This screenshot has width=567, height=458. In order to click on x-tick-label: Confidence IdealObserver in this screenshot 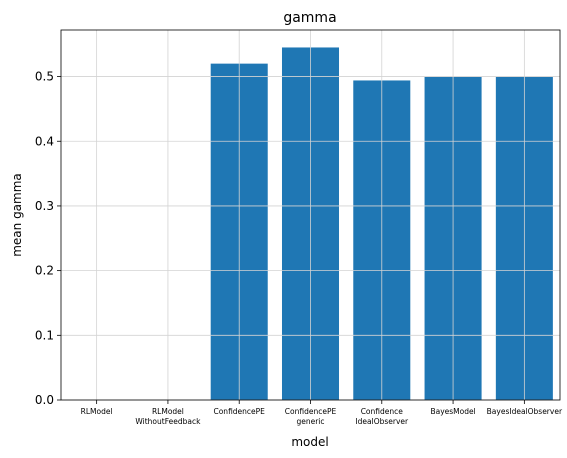, I will do `click(382, 416)`.